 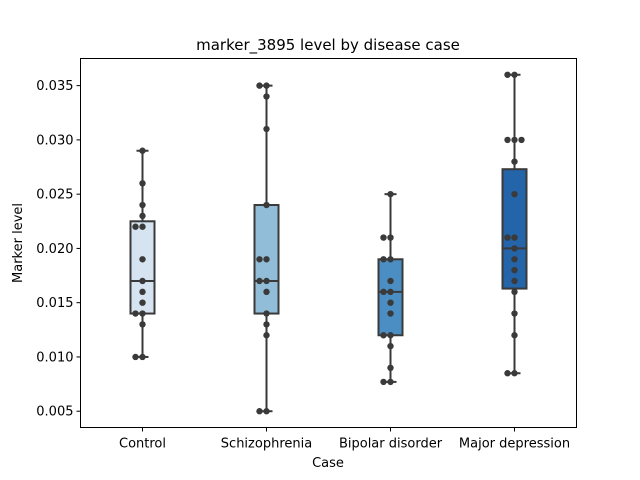 What do you see at coordinates (54, 140) in the screenshot?
I see `y-tick-label: 0.030` at bounding box center [54, 140].